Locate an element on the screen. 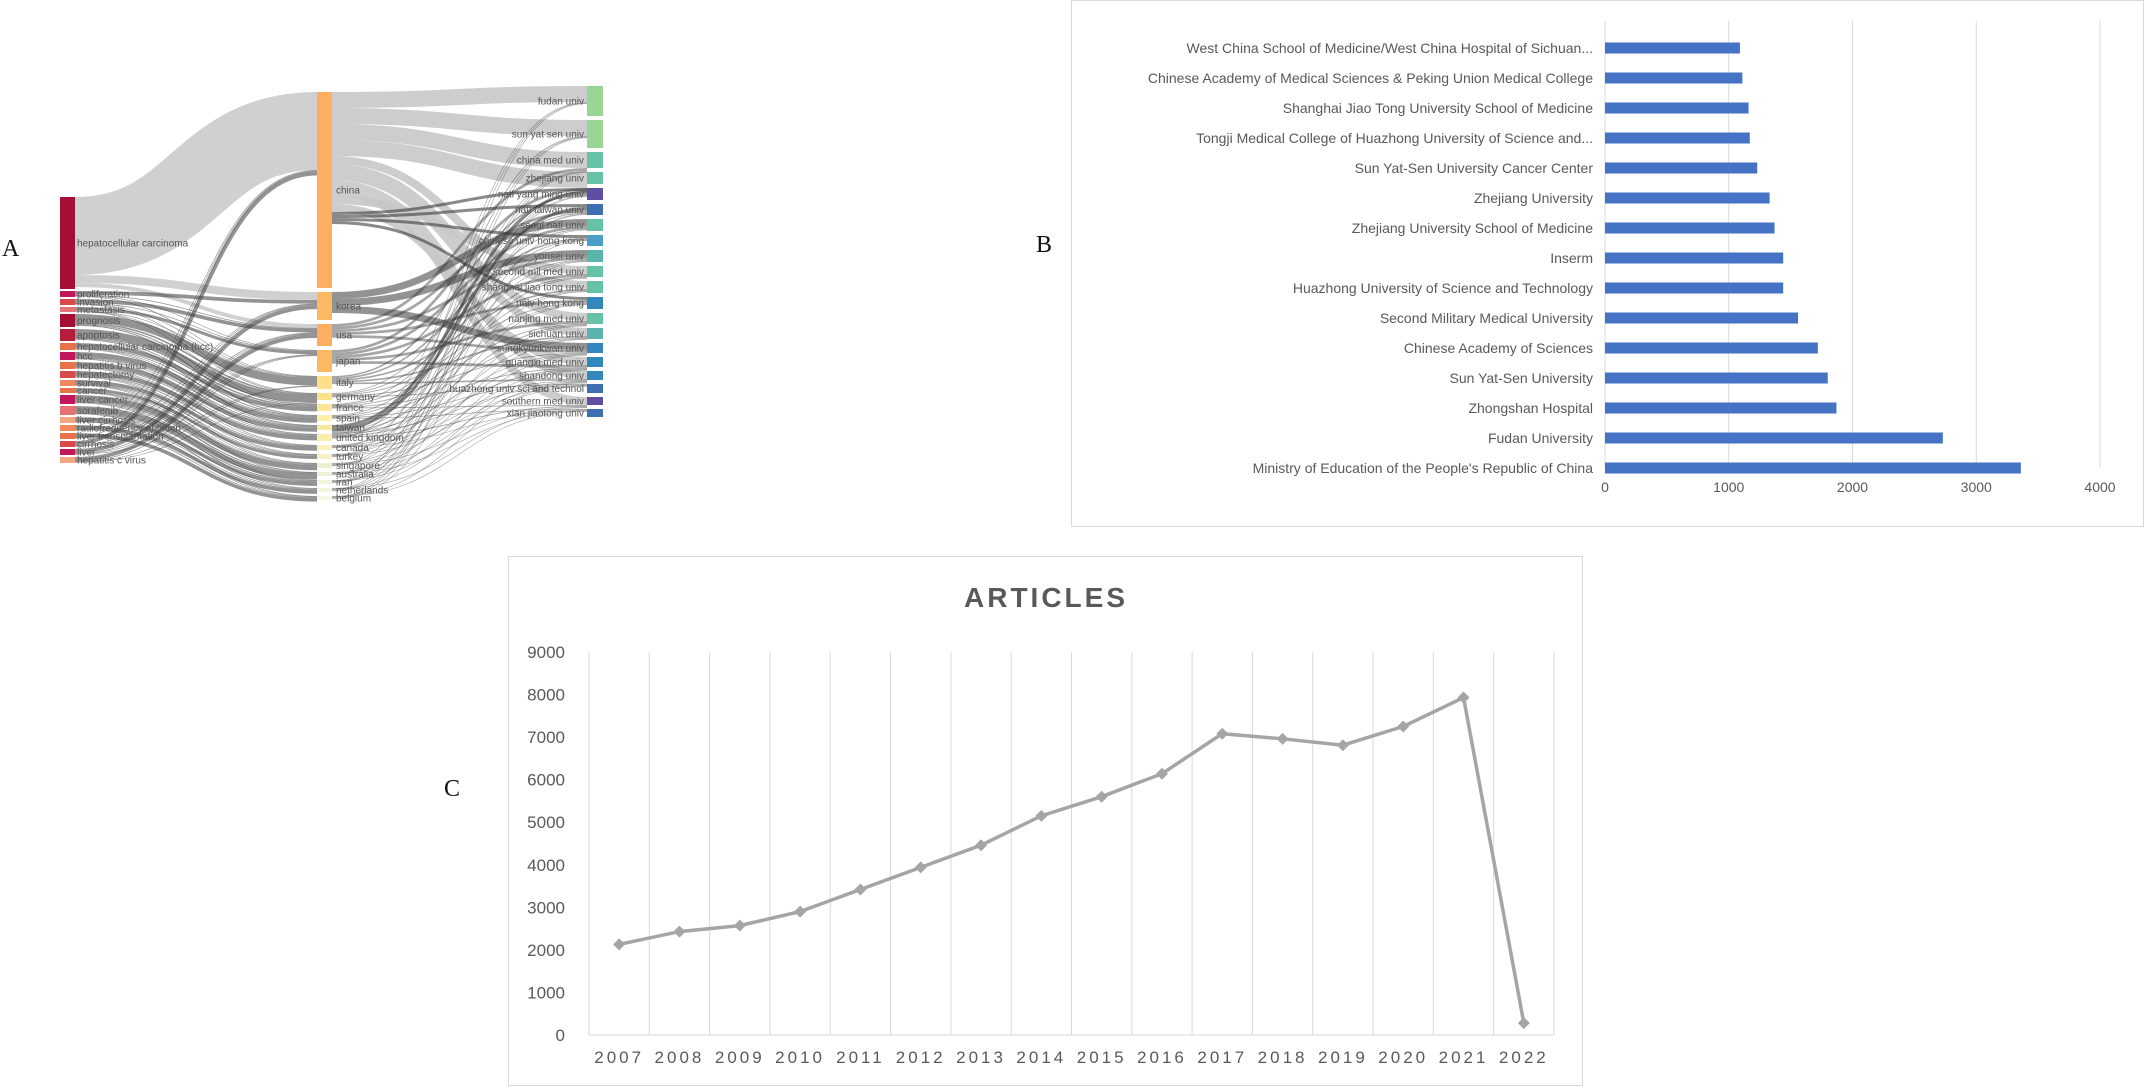 This screenshot has height=1088, width=2146. bar-category-label: Sun Yat-Sen University Cancer Center is located at coordinates (1474, 168).